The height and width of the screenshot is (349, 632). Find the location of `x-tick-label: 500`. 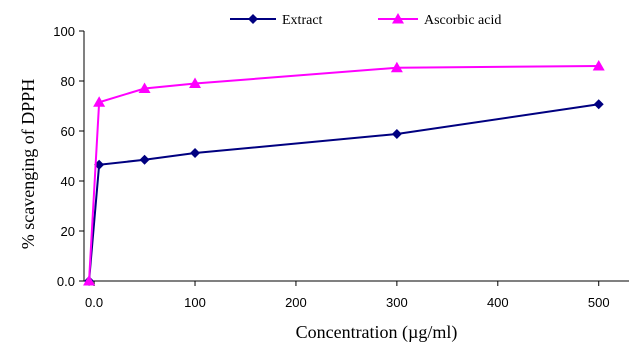

x-tick-label: 500 is located at coordinates (599, 302).